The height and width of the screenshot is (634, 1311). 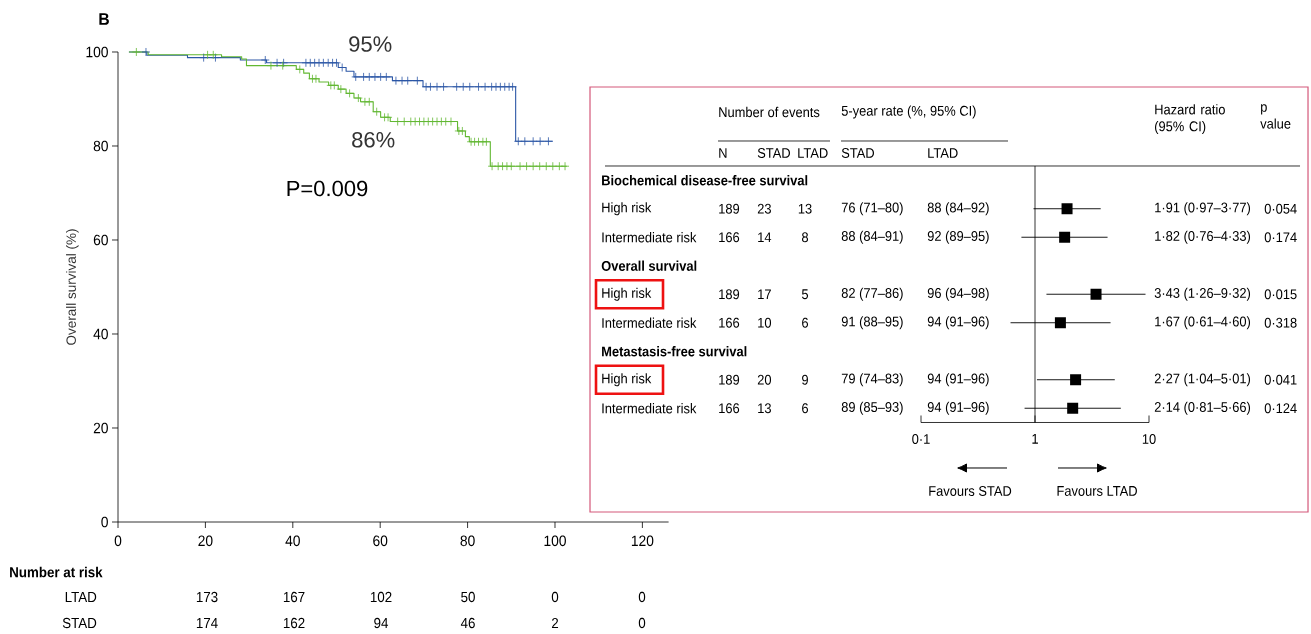 I want to click on text: Number of events, so click(x=769, y=112).